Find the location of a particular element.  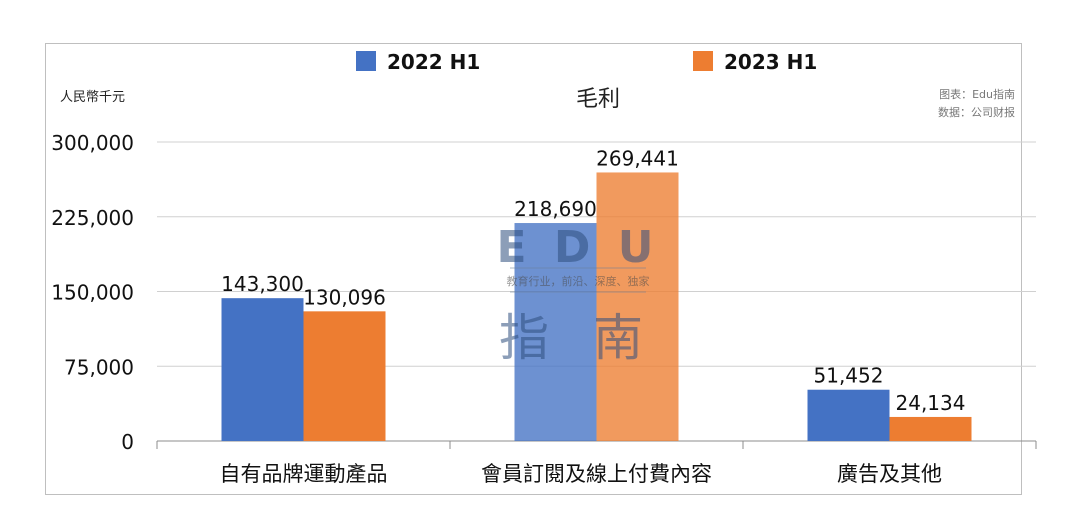

legend-label-0: 2022 H1 is located at coordinates (433, 62).